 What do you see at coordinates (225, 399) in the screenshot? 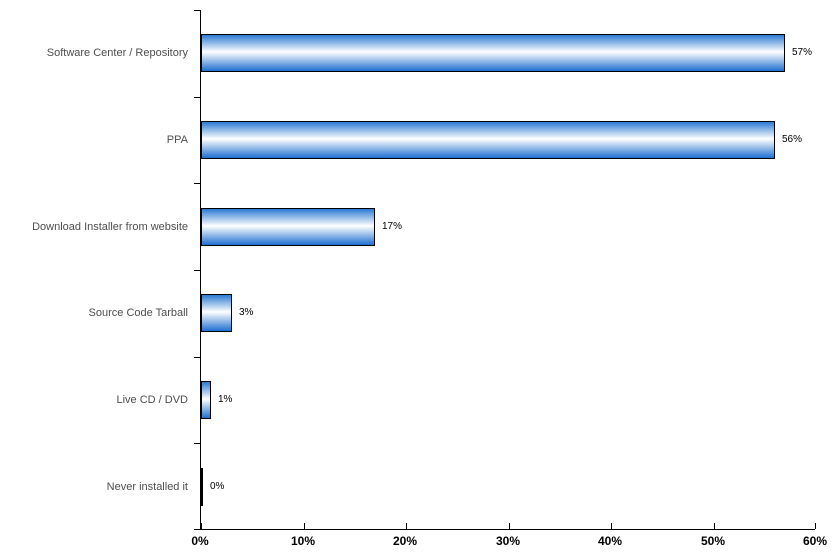
I see `bar-value-label: 1%` at bounding box center [225, 399].